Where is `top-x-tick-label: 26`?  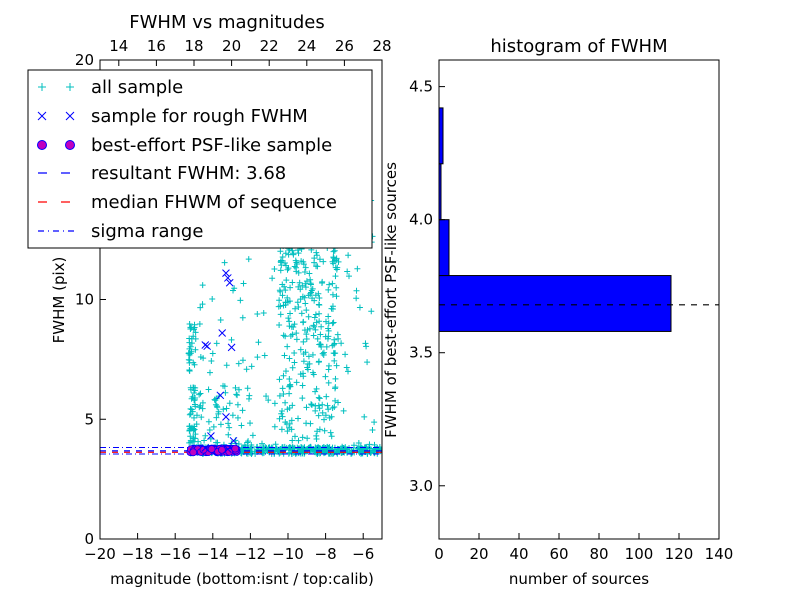
top-x-tick-label: 26 is located at coordinates (344, 46).